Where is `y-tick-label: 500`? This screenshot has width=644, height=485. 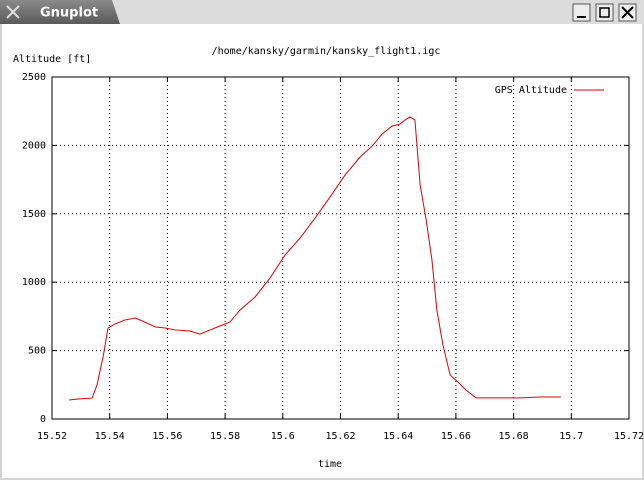 y-tick-label: 500 is located at coordinates (37, 351).